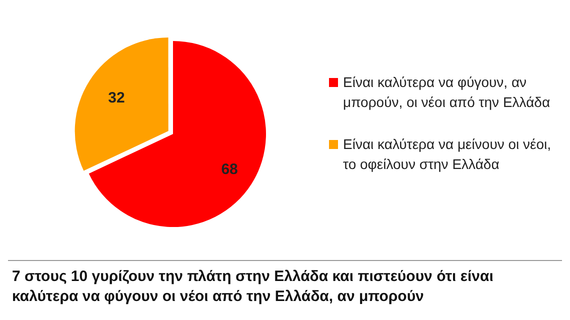 The height and width of the screenshot is (320, 570). Describe the element at coordinates (447, 154) in the screenshot. I see `legend-label: Είναι καλύτερα να μείνουν οι νέοι, το οφείλουν στην Ελλάδα` at that location.